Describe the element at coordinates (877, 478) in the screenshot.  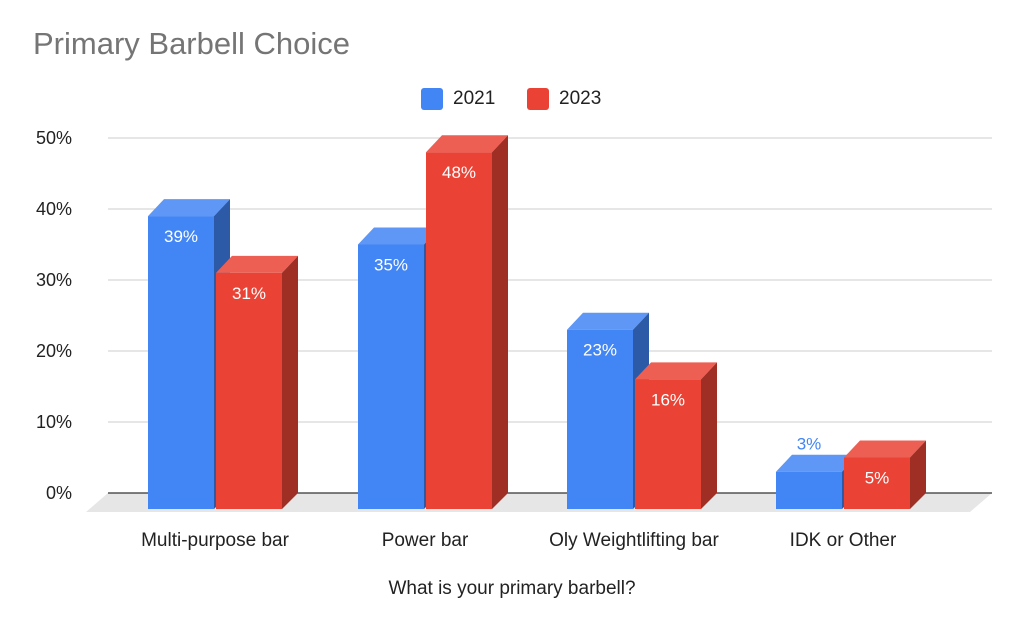
I see `data-label: 5%` at that location.